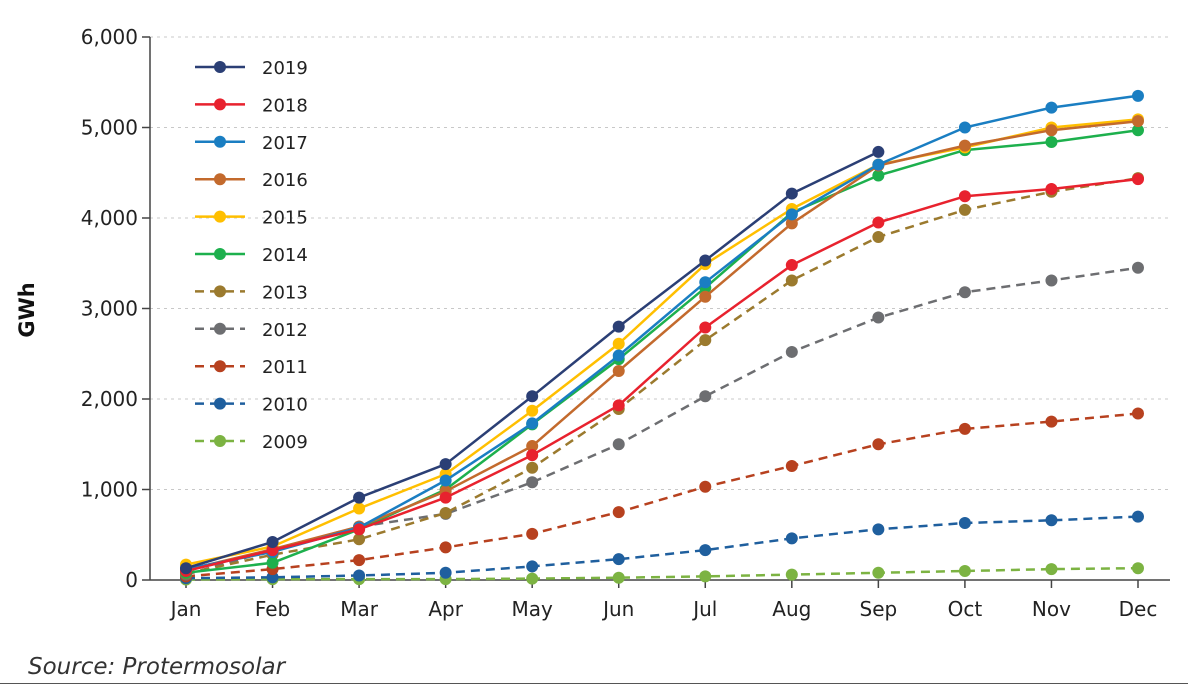 Image resolution: width=1188 pixels, height=685 pixels. What do you see at coordinates (109, 399) in the screenshot?
I see `y-tick-label: 2,000` at bounding box center [109, 399].